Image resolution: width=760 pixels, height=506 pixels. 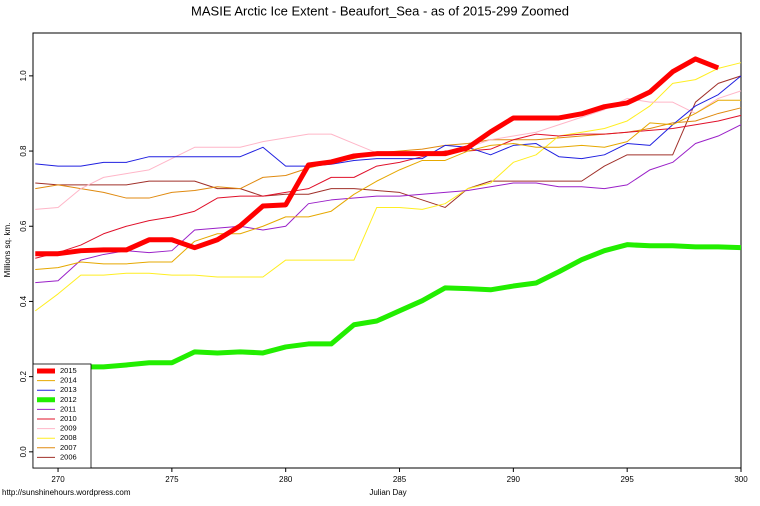 What do you see at coordinates (286, 479) in the screenshot?
I see `x-tick-label: 280` at bounding box center [286, 479].